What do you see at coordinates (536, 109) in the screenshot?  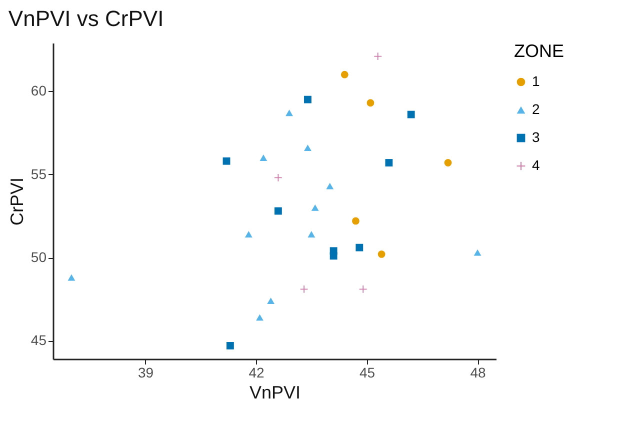 I see `legend-label: 2` at bounding box center [536, 109].